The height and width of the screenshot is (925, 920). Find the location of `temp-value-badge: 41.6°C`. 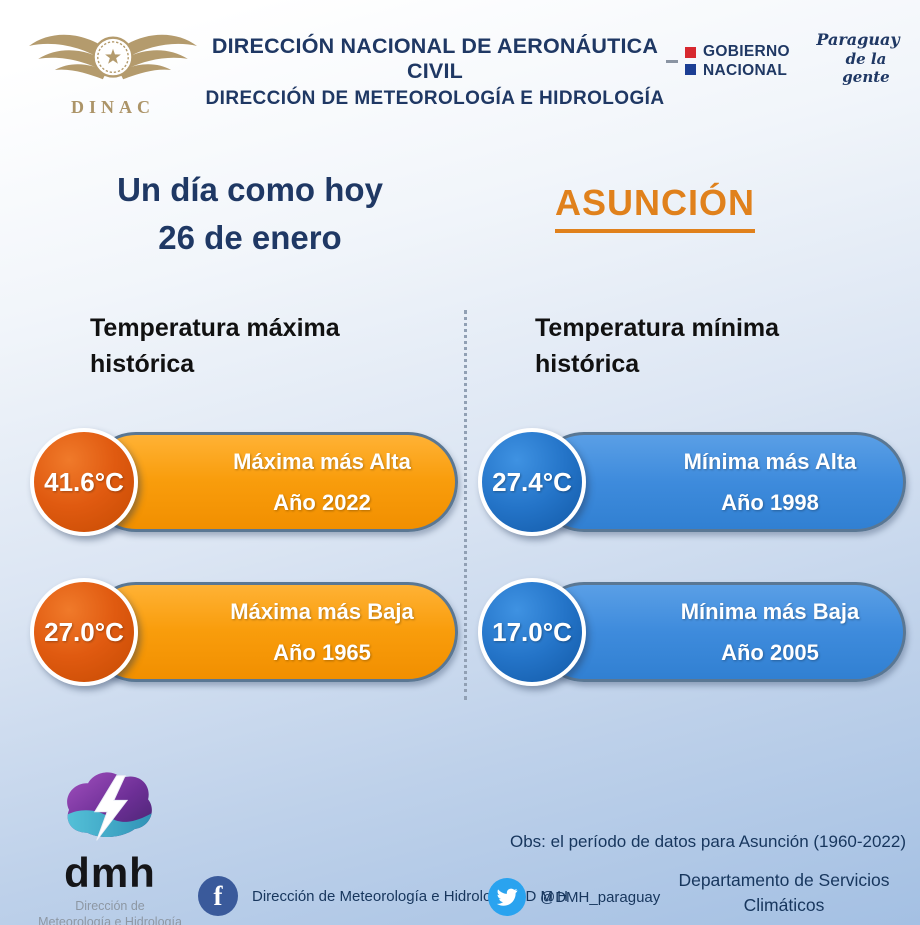

temp-value-badge: 41.6°C is located at coordinates (84, 482).